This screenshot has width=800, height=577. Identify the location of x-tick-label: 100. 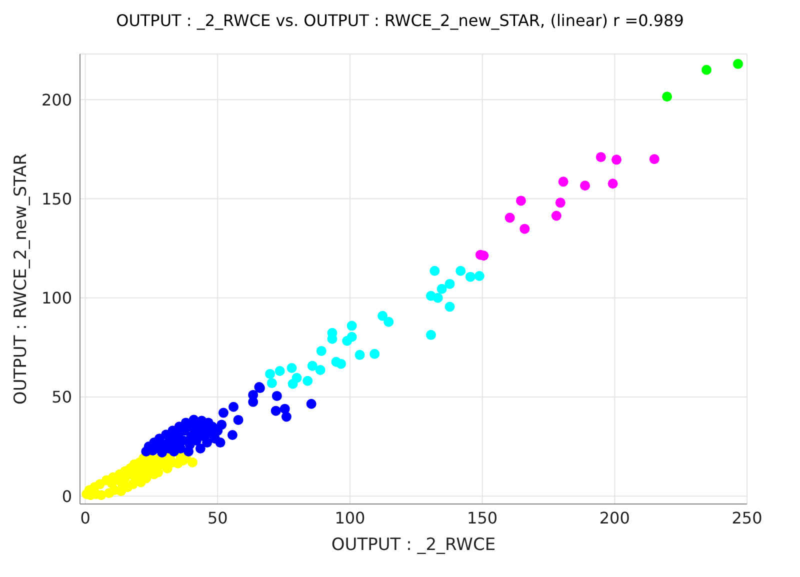
(350, 518).